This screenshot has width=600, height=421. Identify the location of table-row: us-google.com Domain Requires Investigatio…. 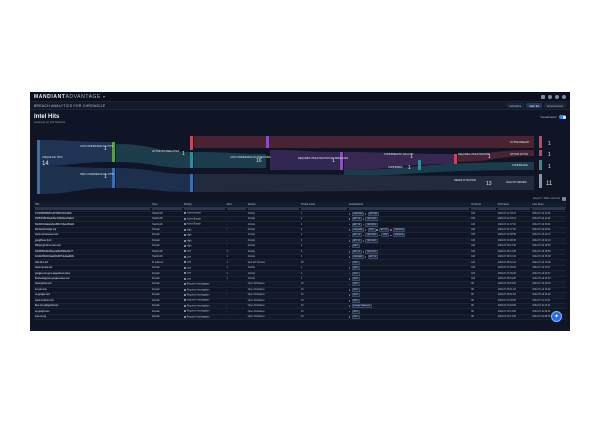
(300, 295).